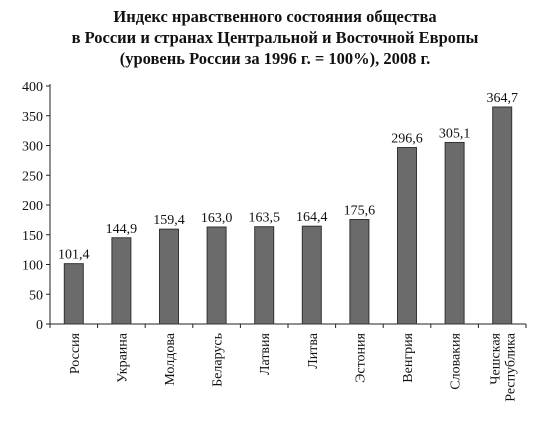  I want to click on y-tick-label: 300, so click(32, 147).